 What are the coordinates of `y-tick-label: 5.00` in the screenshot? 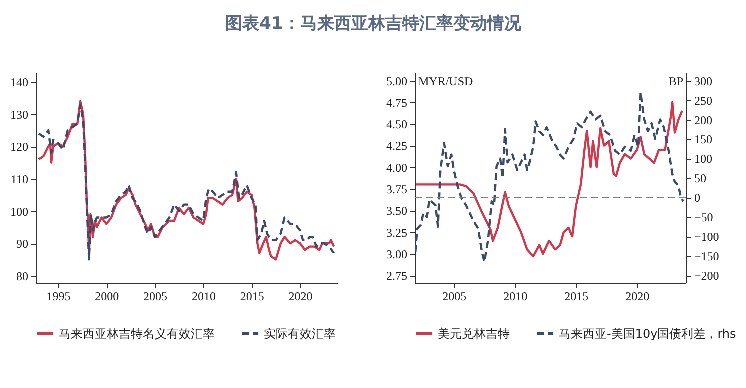 It's located at (397, 81).